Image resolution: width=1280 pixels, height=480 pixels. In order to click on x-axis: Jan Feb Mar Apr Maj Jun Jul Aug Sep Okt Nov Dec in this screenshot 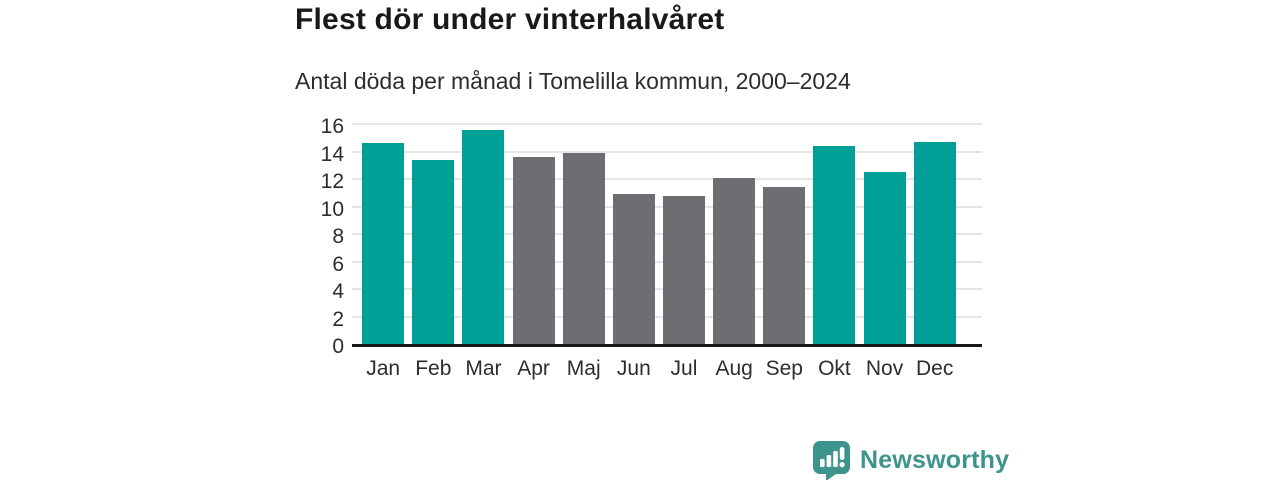, I will do `click(667, 369)`.